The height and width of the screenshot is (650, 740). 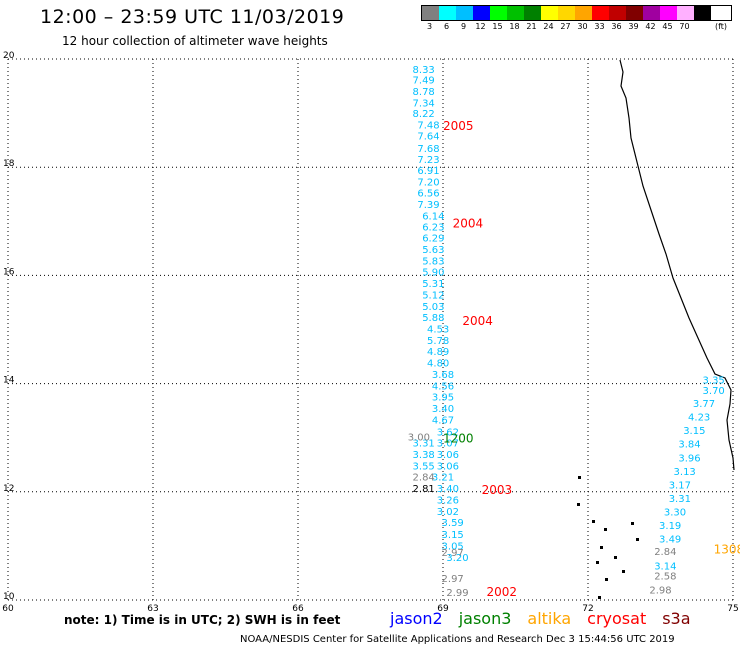 I want to click on satellite-label: cryosat, so click(x=617, y=618).